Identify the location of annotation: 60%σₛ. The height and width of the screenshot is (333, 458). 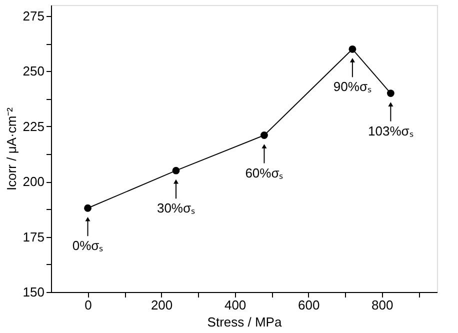
(264, 172).